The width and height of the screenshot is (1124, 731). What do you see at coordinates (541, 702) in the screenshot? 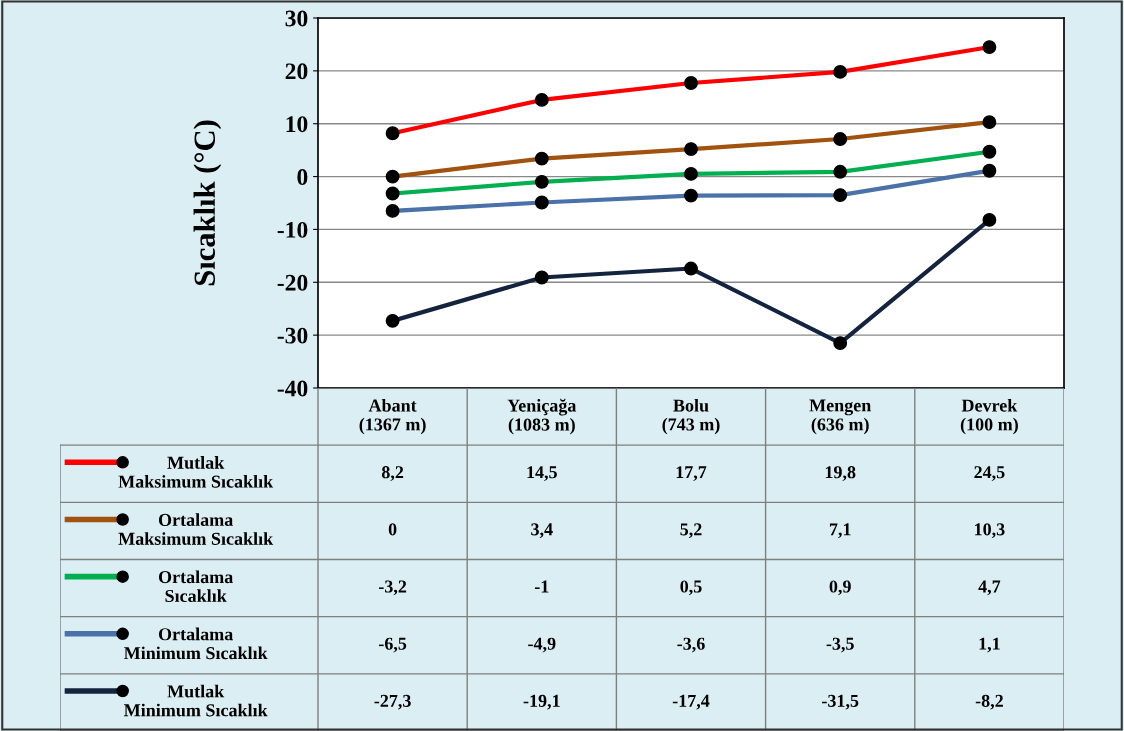
I see `data-label: -19,1` at bounding box center [541, 702].